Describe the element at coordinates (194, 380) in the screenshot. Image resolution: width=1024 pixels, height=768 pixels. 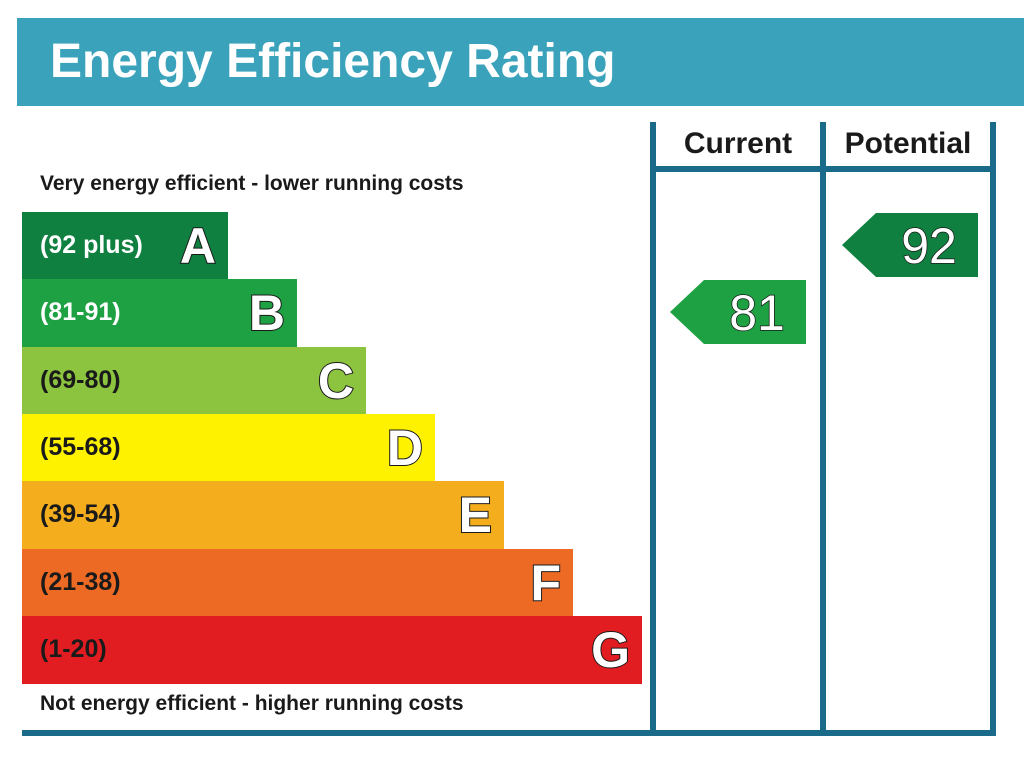
I see `band-c: (69-80) C` at that location.